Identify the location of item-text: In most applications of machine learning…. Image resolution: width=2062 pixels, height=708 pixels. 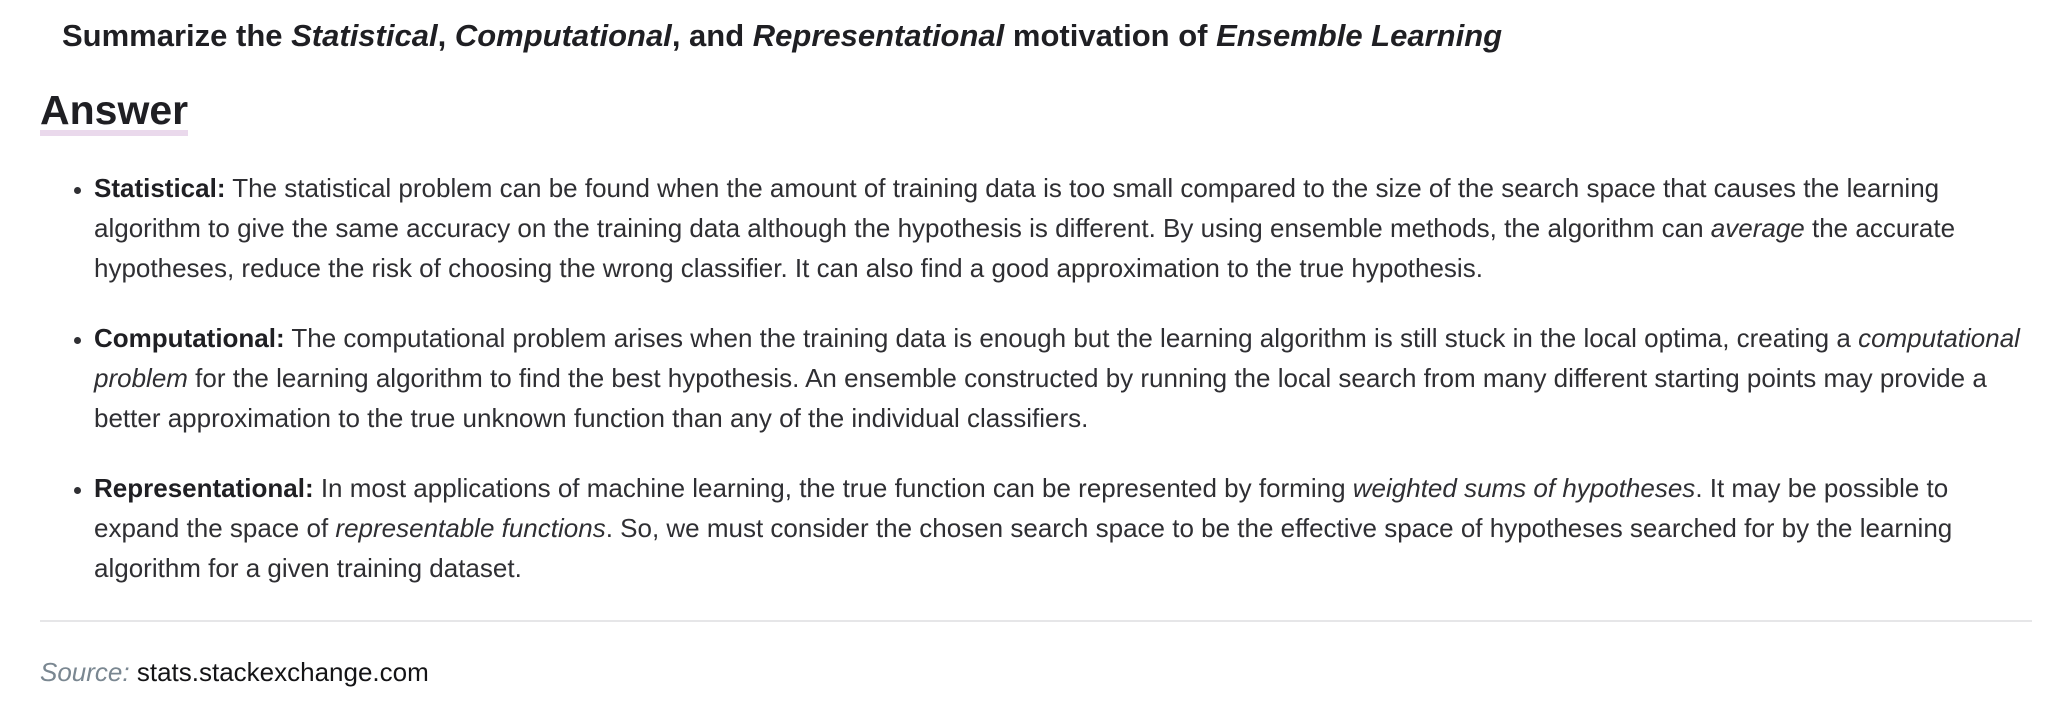
(833, 488).